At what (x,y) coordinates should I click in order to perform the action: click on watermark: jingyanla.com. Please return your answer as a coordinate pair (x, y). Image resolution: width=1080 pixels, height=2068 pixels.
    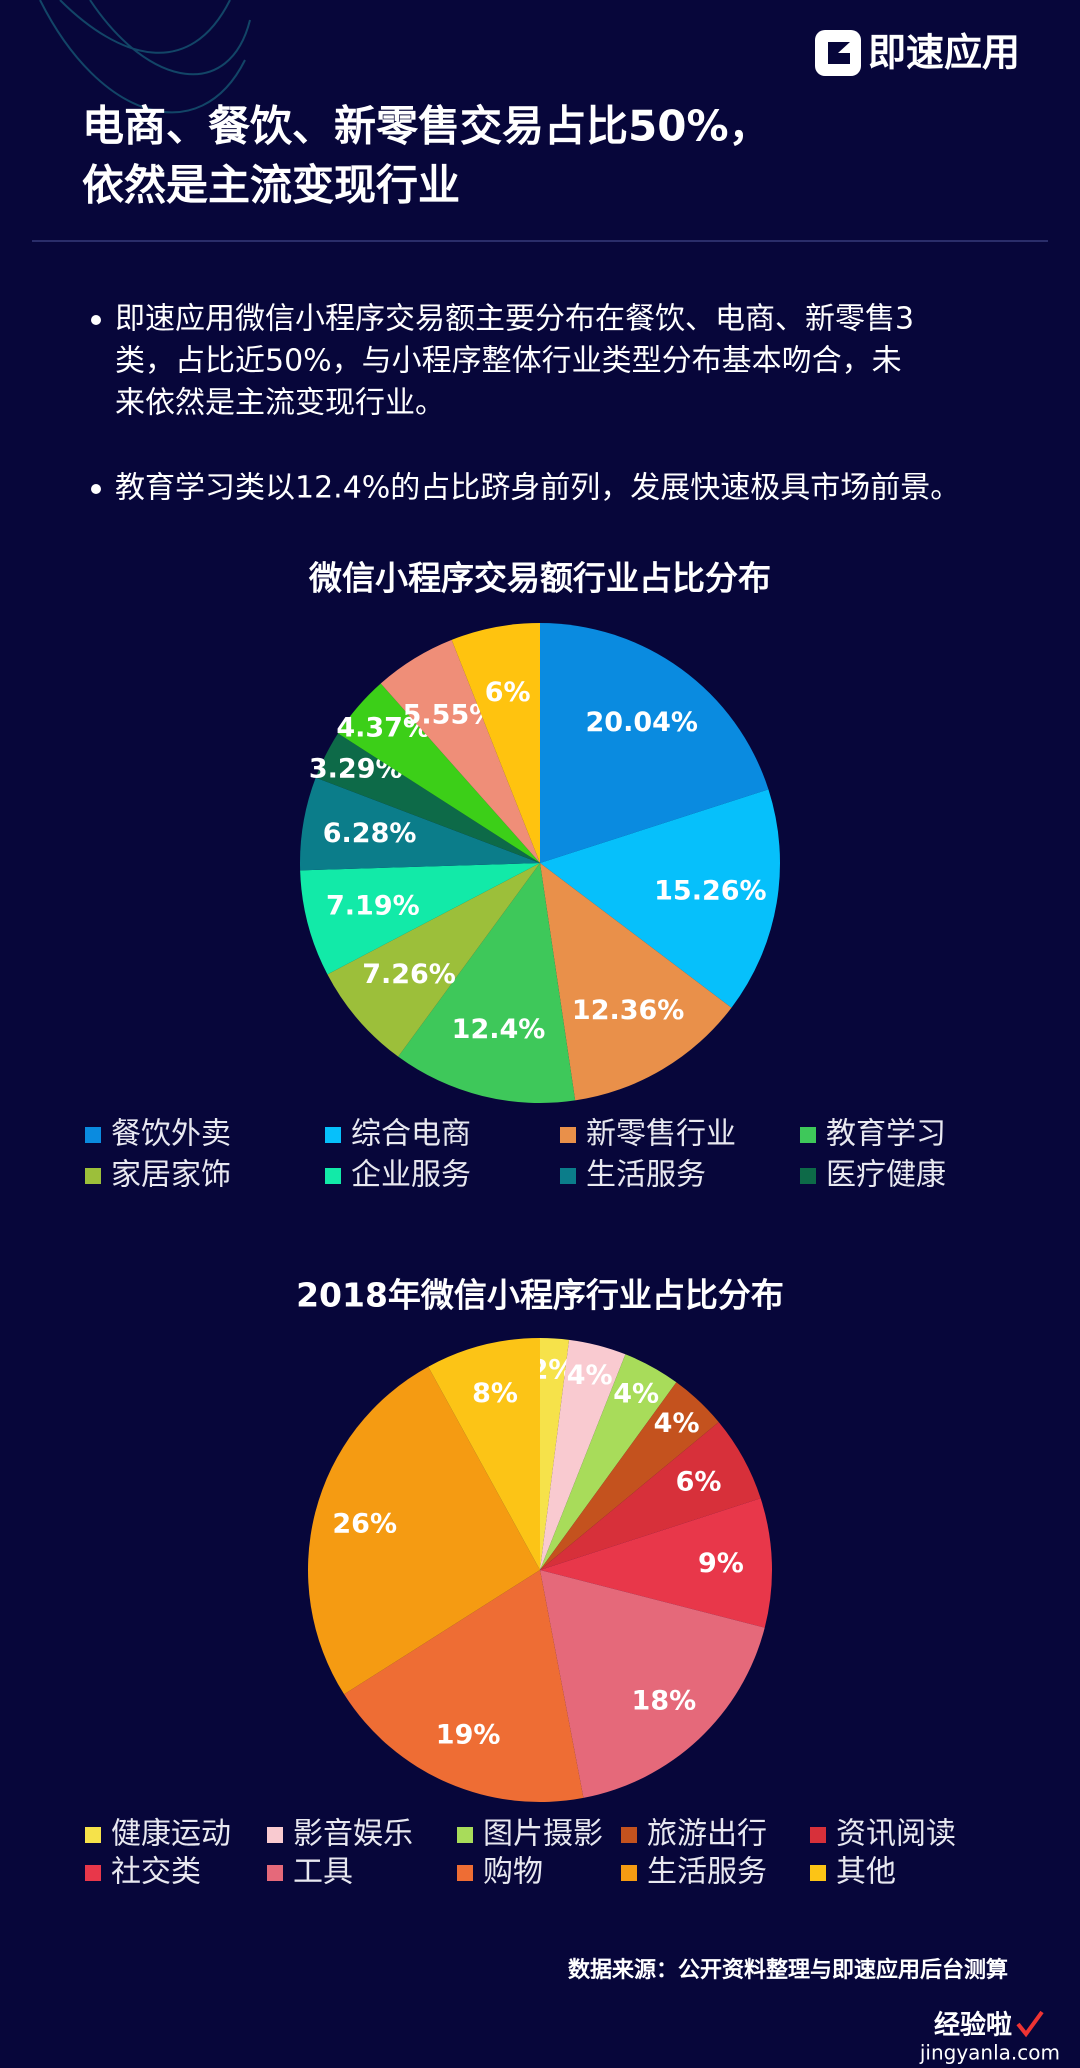
    Looking at the image, I should click on (989, 2053).